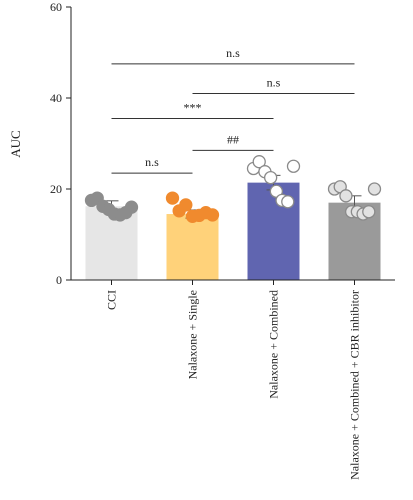  Describe the element at coordinates (60, 143) in the screenshot. I see `y-ticks: 0 20 40 60` at that location.